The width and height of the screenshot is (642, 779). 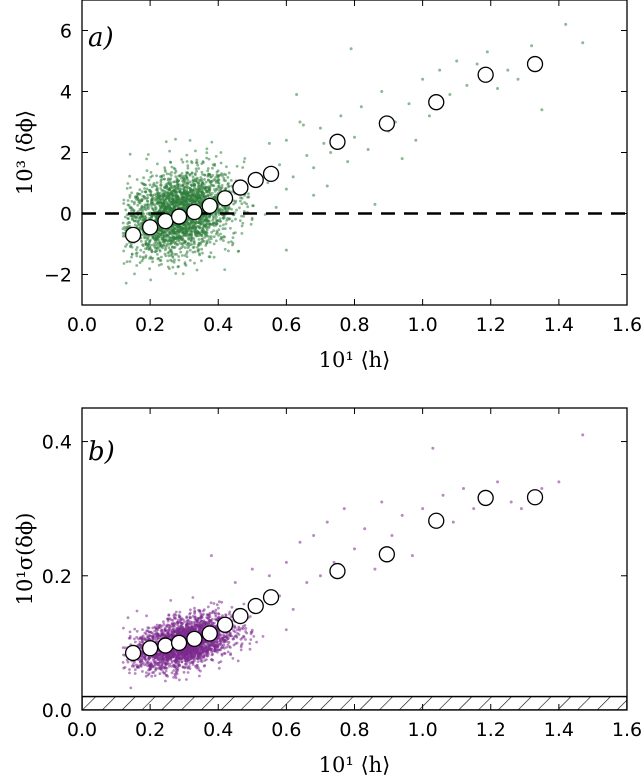 What do you see at coordinates (355, 360) in the screenshot?
I see `x-axis-label: 10¹ ⟨h⟩` at bounding box center [355, 360].